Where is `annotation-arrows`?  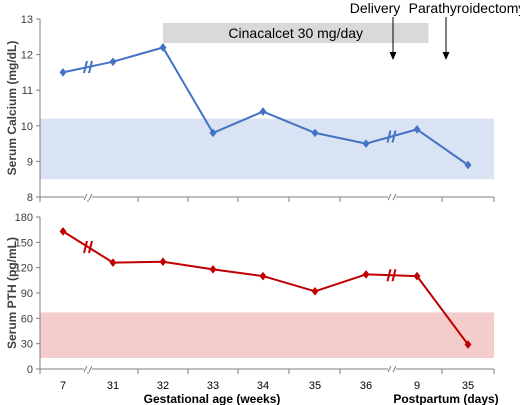
annotation-arrows is located at coordinates (419, 38).